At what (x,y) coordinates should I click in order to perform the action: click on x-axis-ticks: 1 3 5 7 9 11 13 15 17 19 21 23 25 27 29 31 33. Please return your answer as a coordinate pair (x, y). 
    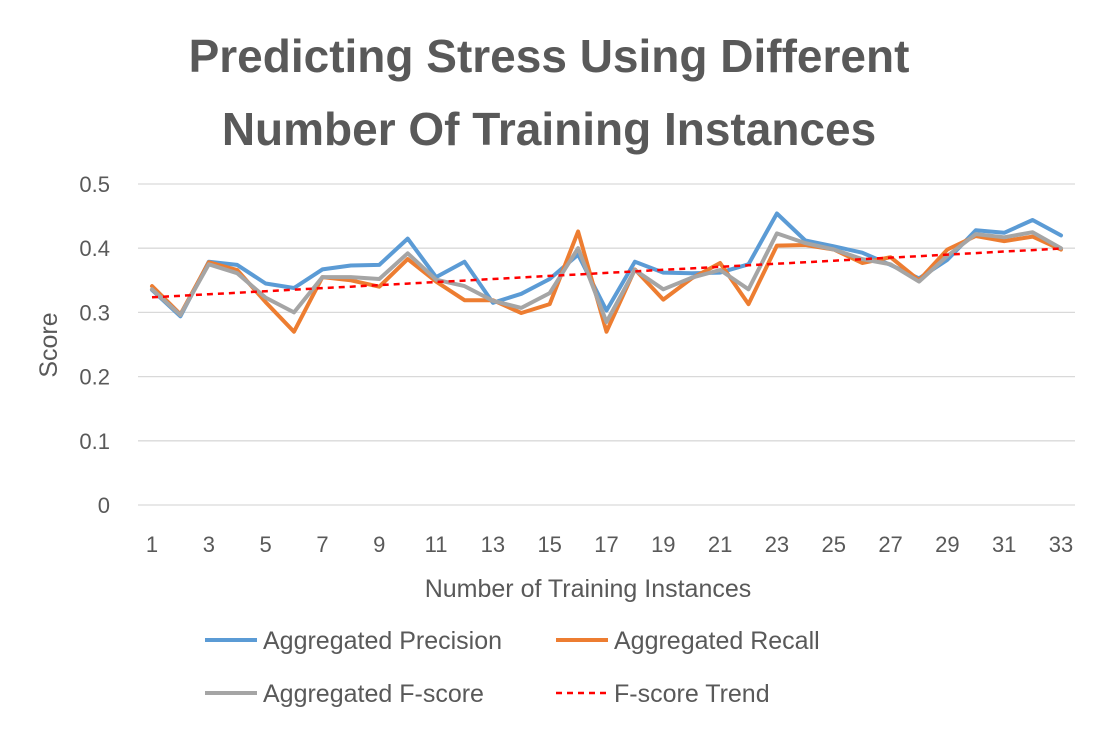
    Looking at the image, I should click on (609, 544).